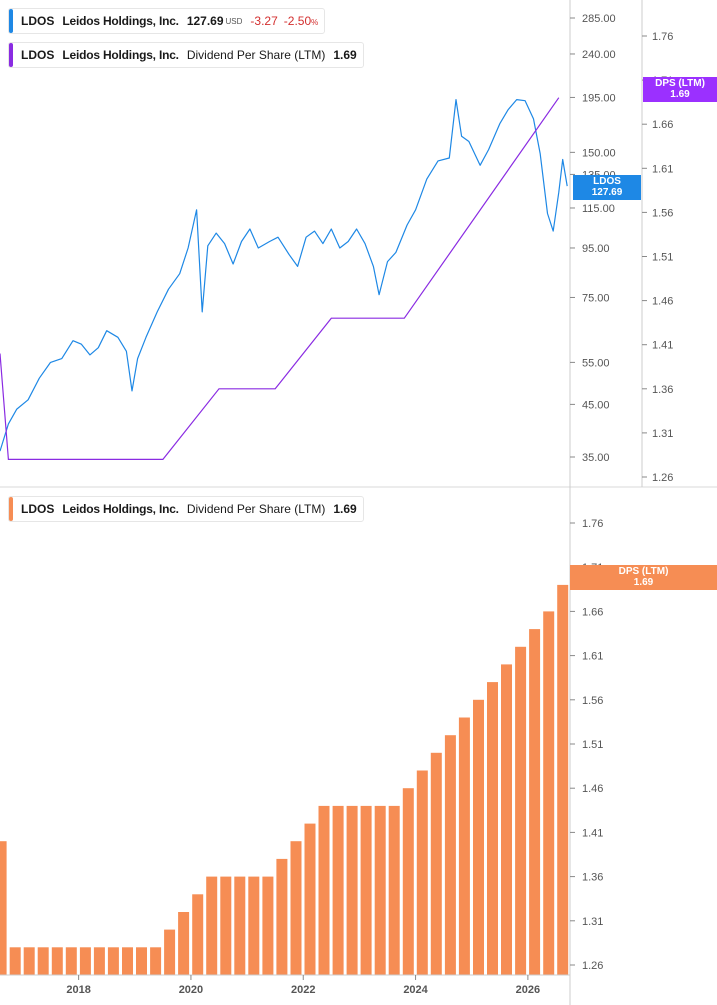  What do you see at coordinates (592, 612) in the screenshot?
I see `bar-axis-tick-label: 1.66` at bounding box center [592, 612].